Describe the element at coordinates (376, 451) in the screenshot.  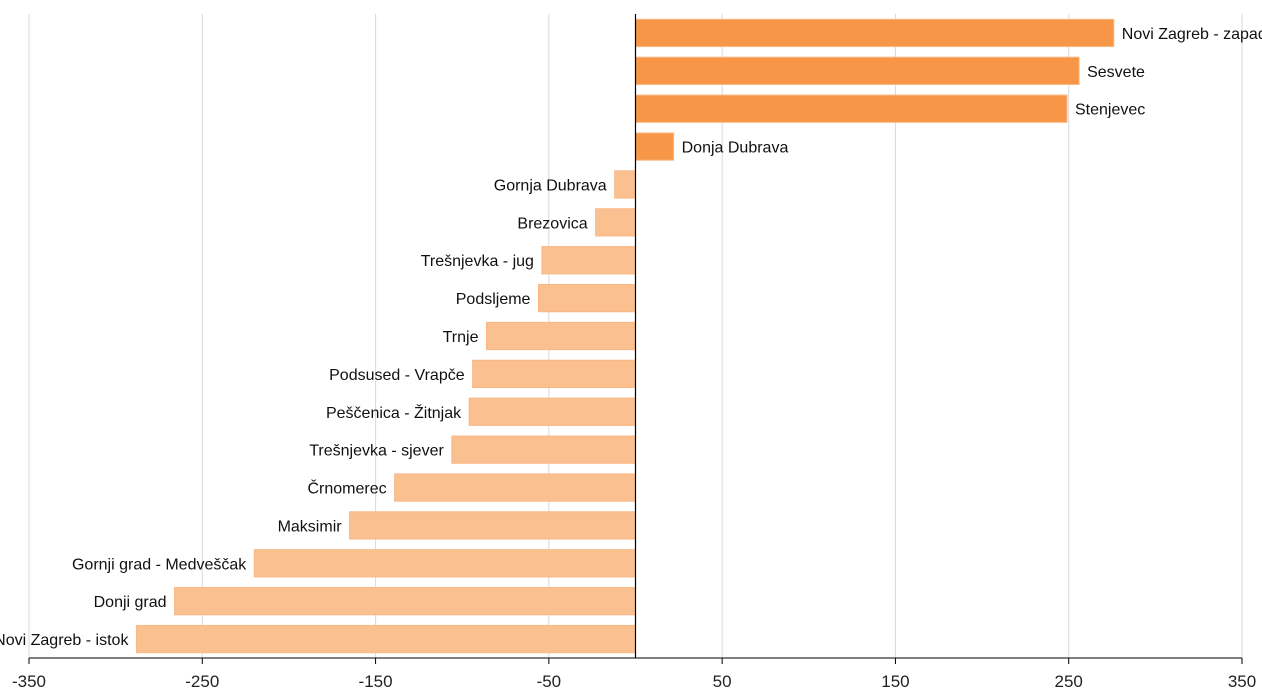
I see `bar-label: Trešnjevka - sjever` at that location.